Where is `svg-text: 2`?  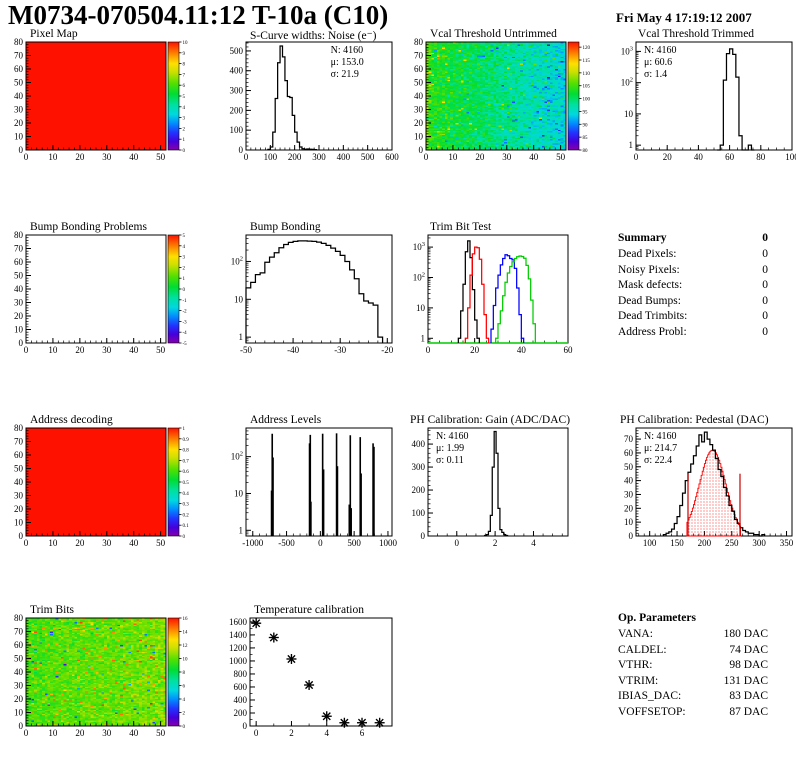
svg-text: 2 is located at coordinates (184, 714).